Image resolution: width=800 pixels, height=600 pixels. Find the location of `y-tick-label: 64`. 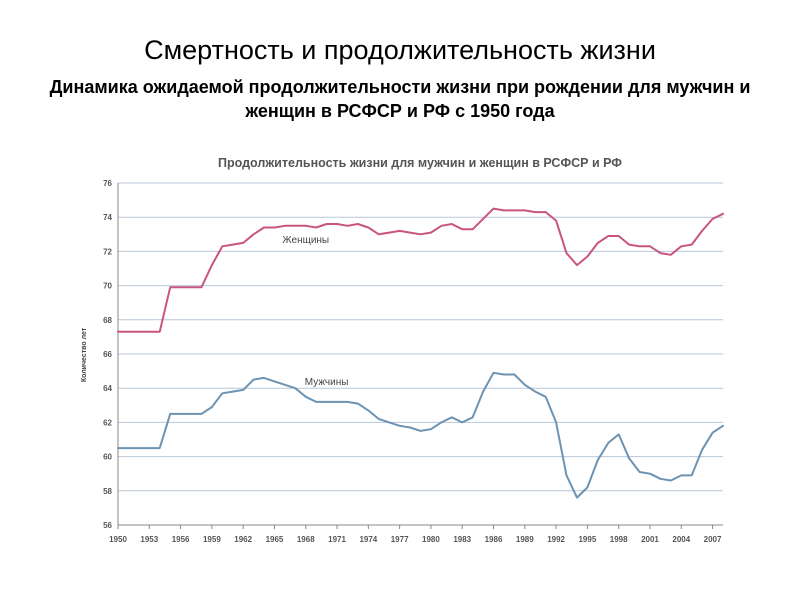

y-tick-label: 64 is located at coordinates (107, 388).